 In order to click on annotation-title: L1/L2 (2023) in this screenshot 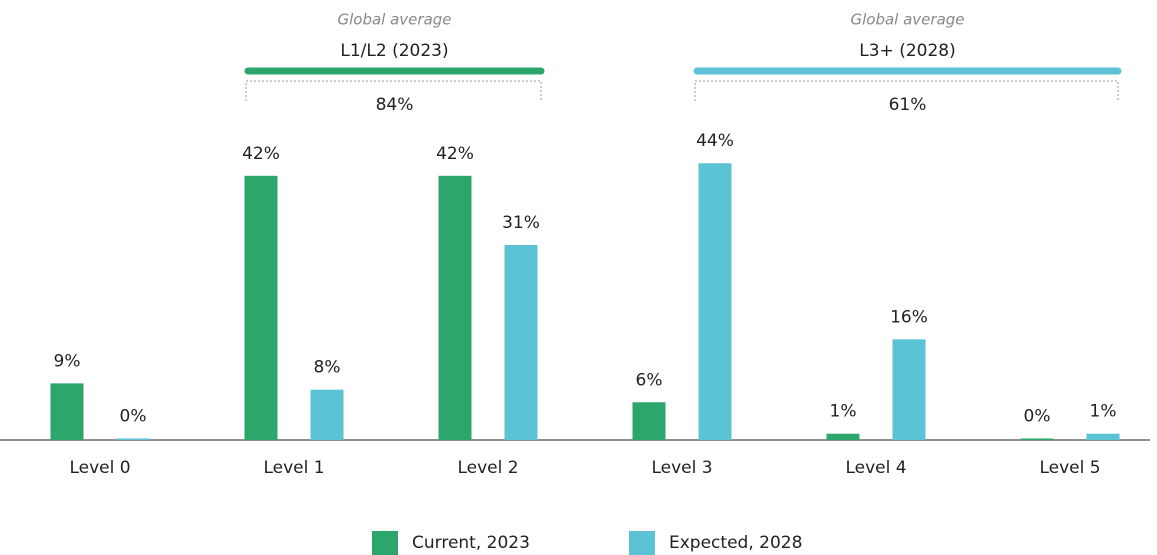, I will do `click(394, 51)`.